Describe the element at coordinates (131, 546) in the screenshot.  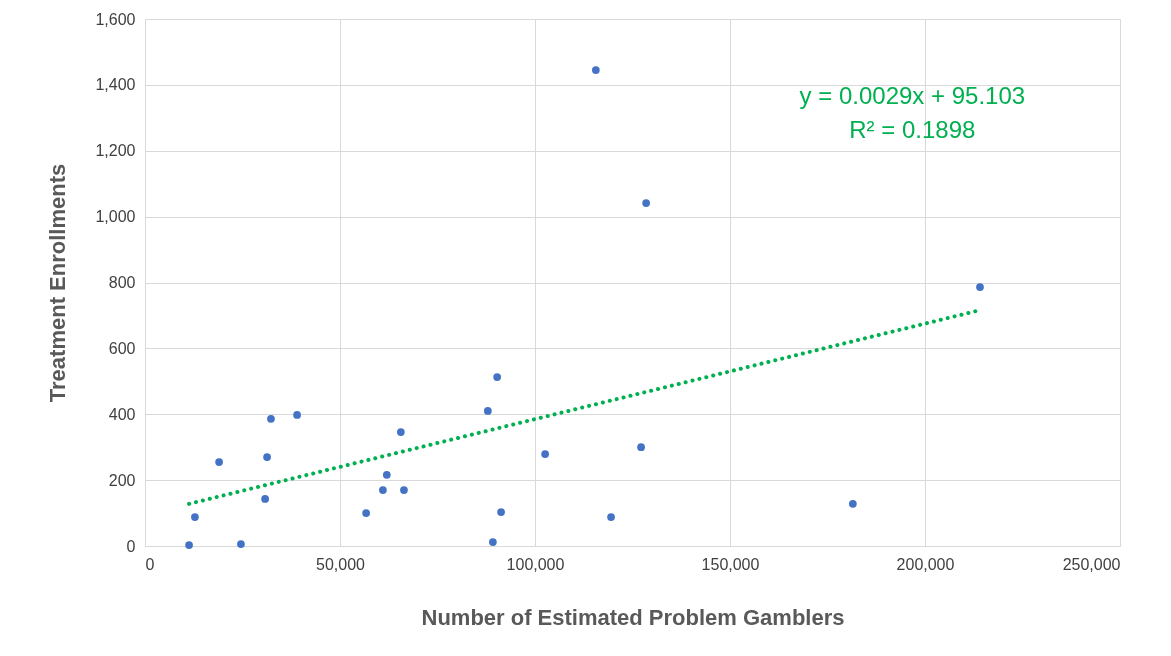
I see `y-tick-label: 0` at that location.